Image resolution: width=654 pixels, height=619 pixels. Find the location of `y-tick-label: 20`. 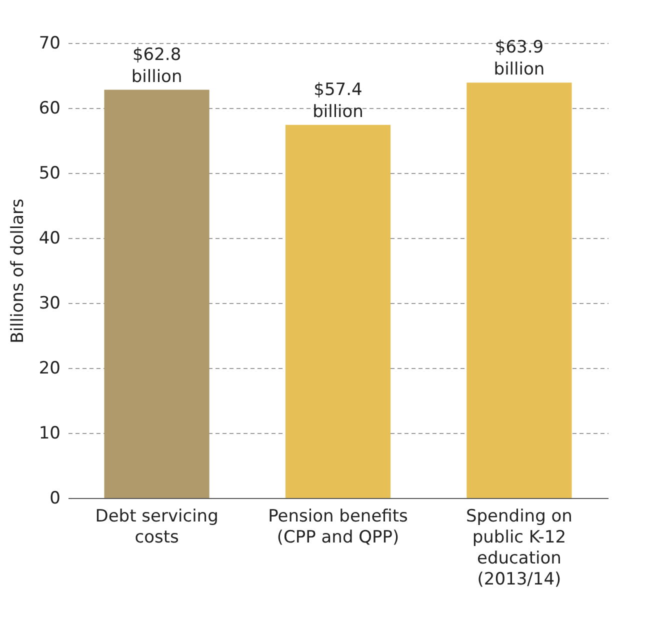

y-tick-label: 20 is located at coordinates (49, 368).